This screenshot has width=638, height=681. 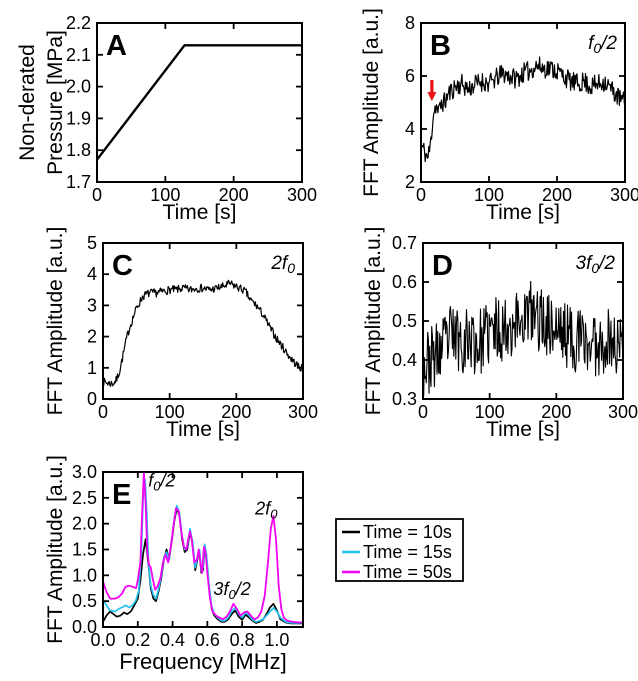 I want to click on y-tick-label: 1.0, so click(x=84, y=575).